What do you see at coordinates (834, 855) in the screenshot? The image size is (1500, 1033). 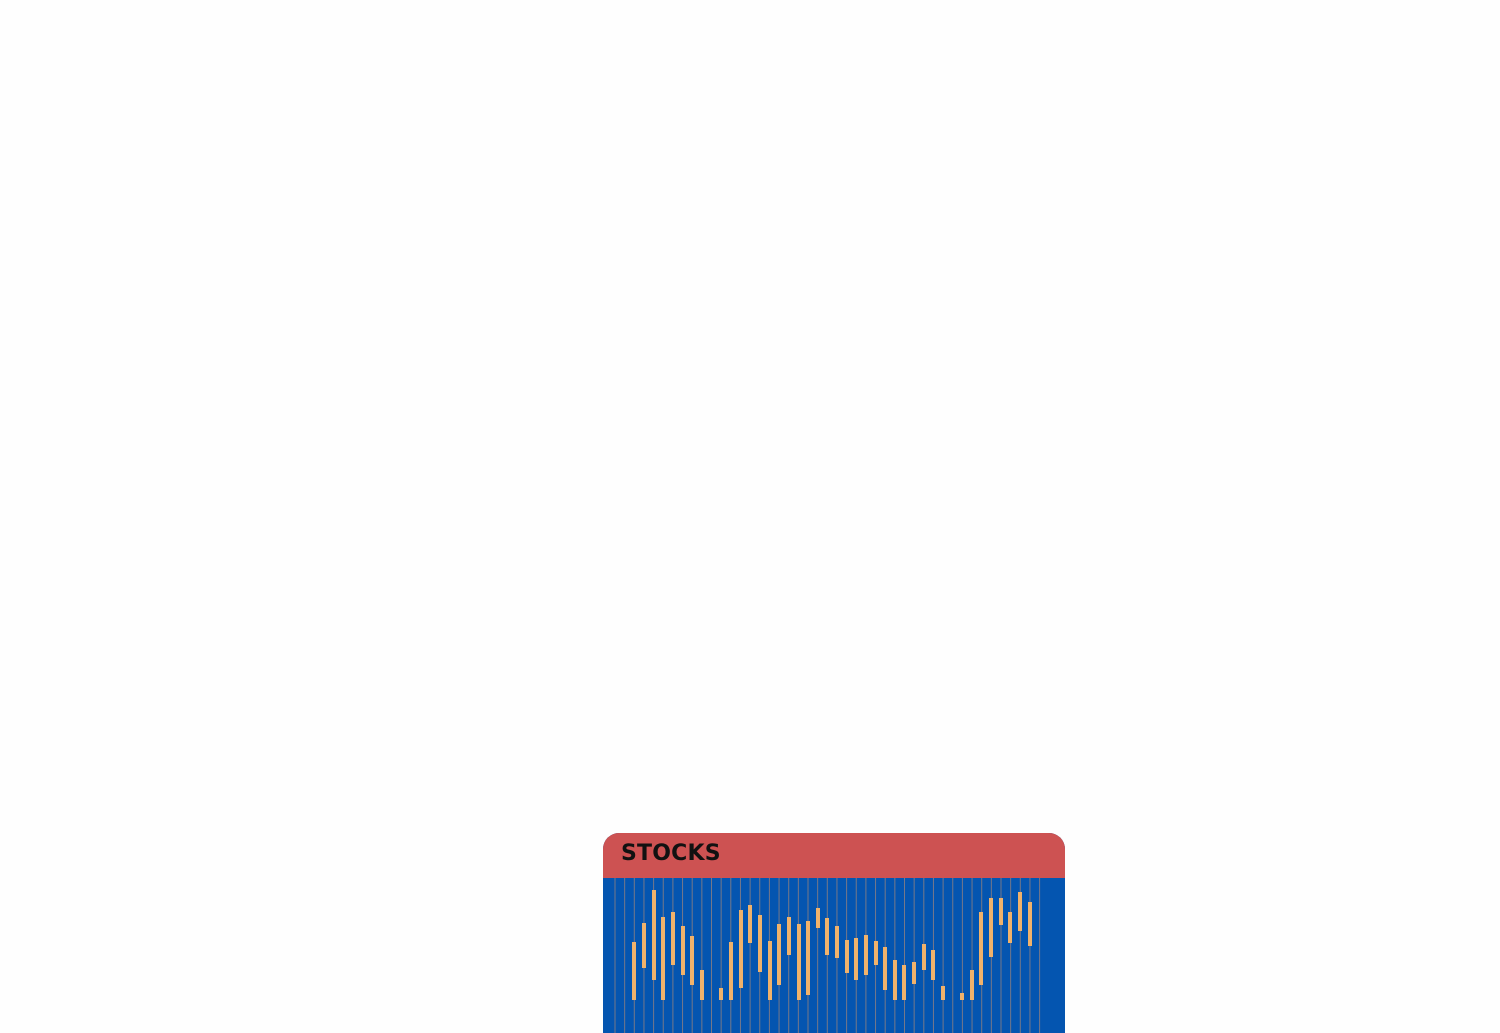 I see `widget-header: STOCKS` at bounding box center [834, 855].